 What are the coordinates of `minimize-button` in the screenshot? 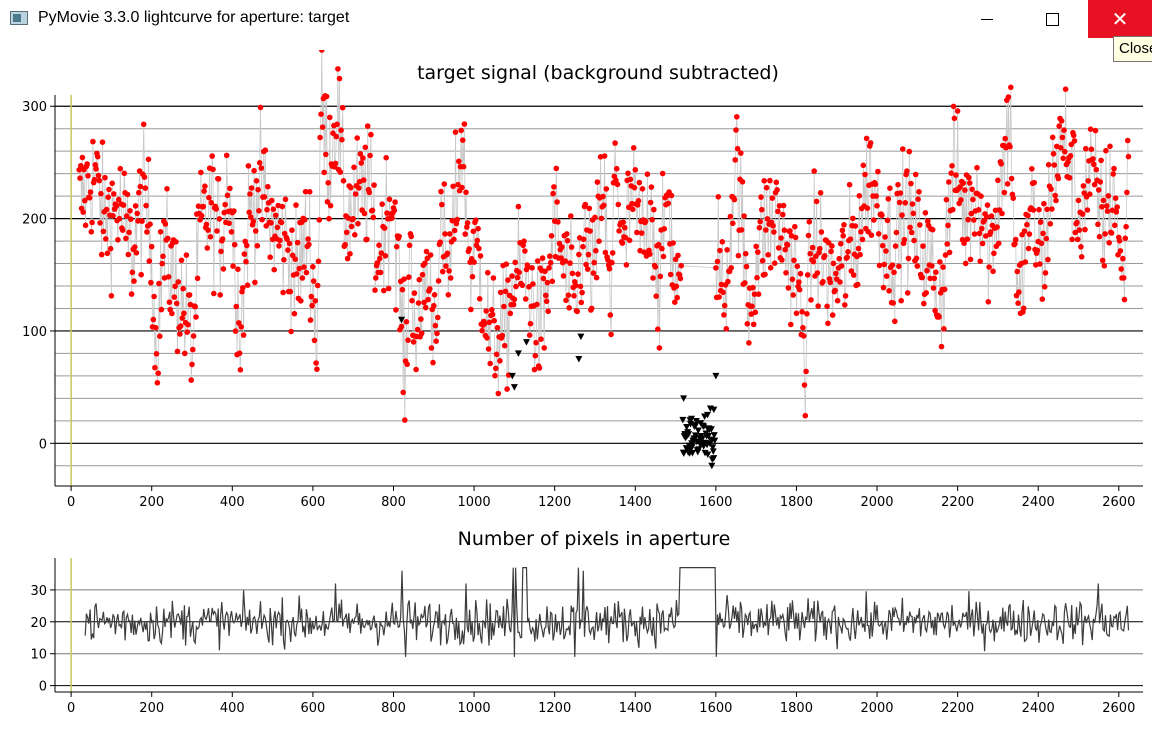 It's located at (987, 19).